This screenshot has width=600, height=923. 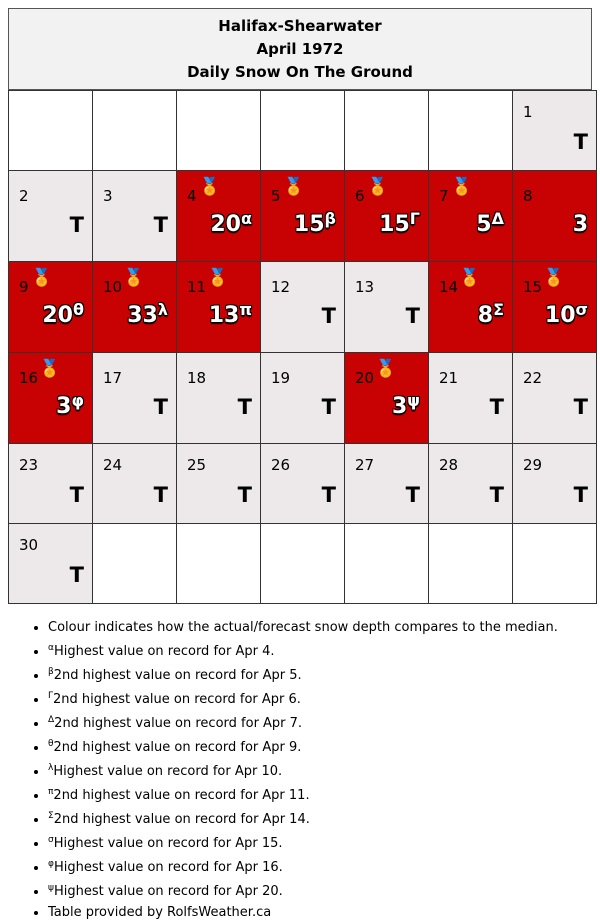 I want to click on day-number: 12, so click(x=281, y=287).